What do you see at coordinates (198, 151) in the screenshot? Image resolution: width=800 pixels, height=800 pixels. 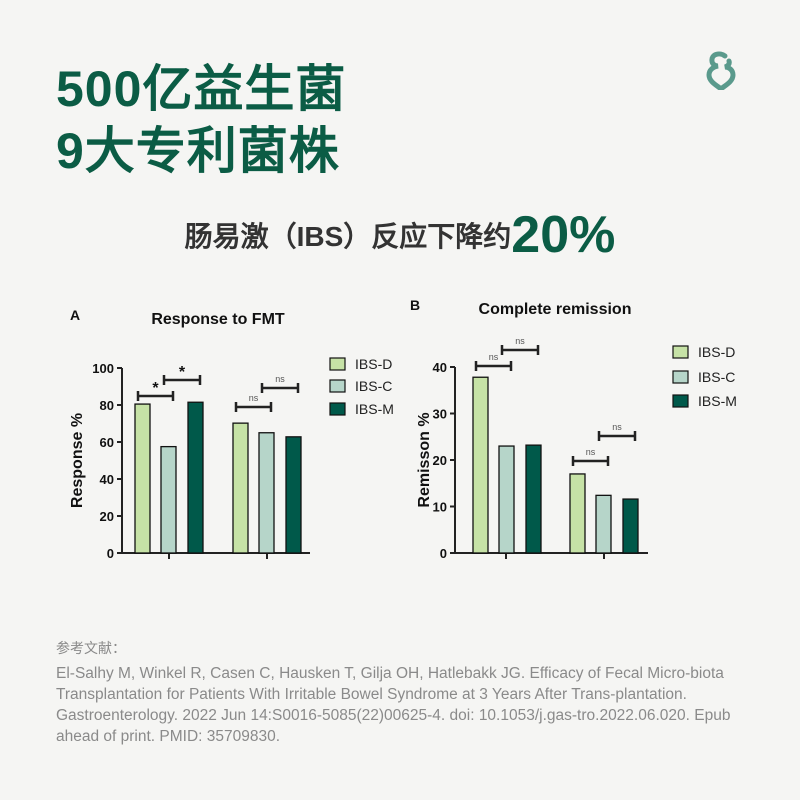 I see `headline-line2: 9大专利菌株` at bounding box center [198, 151].